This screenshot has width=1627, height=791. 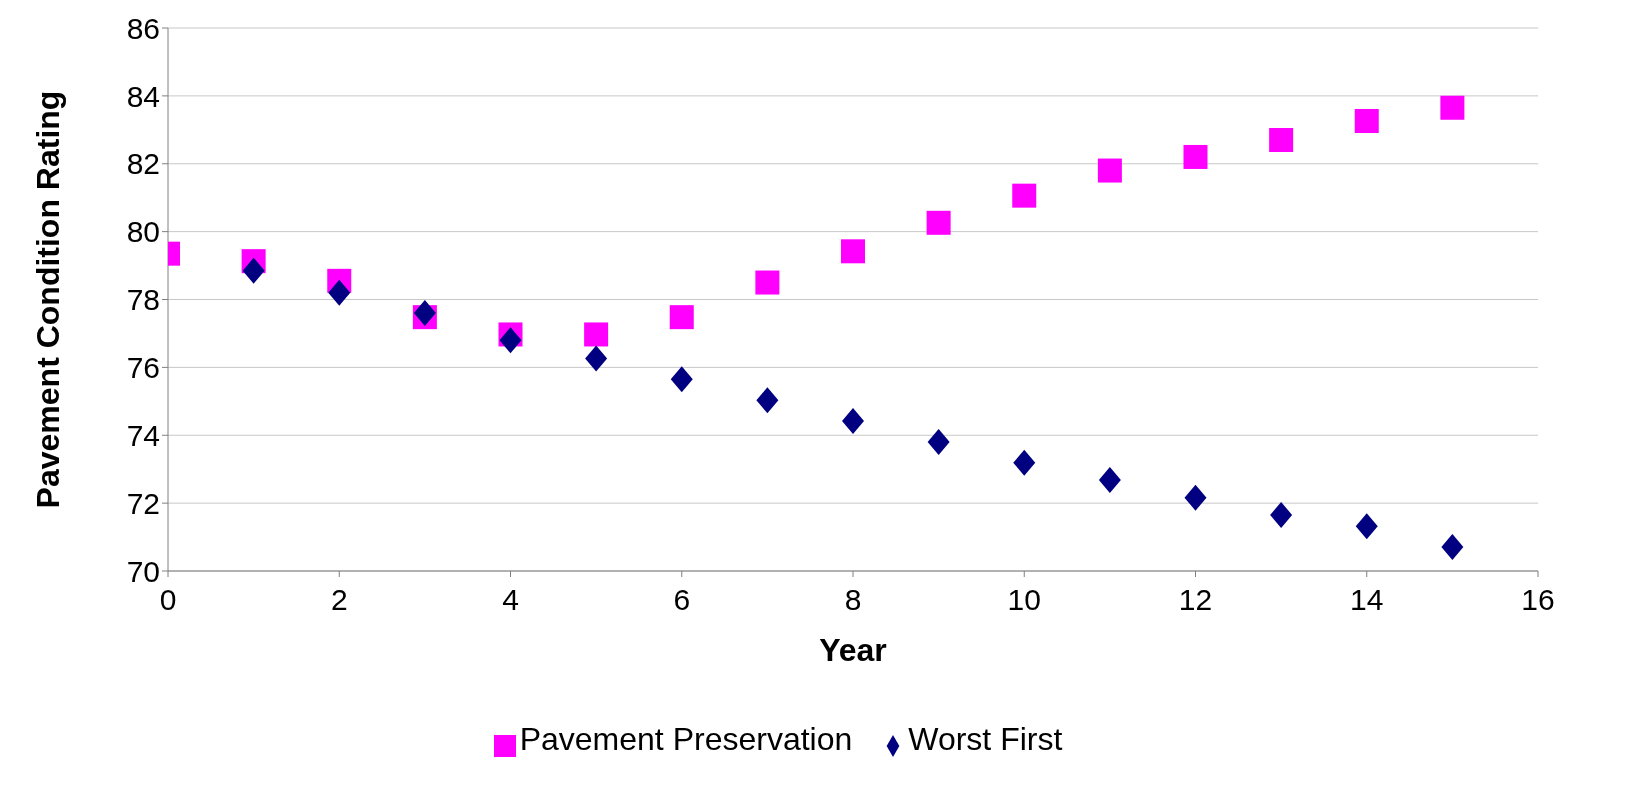 I want to click on x-tick-label: 2, so click(x=339, y=600).